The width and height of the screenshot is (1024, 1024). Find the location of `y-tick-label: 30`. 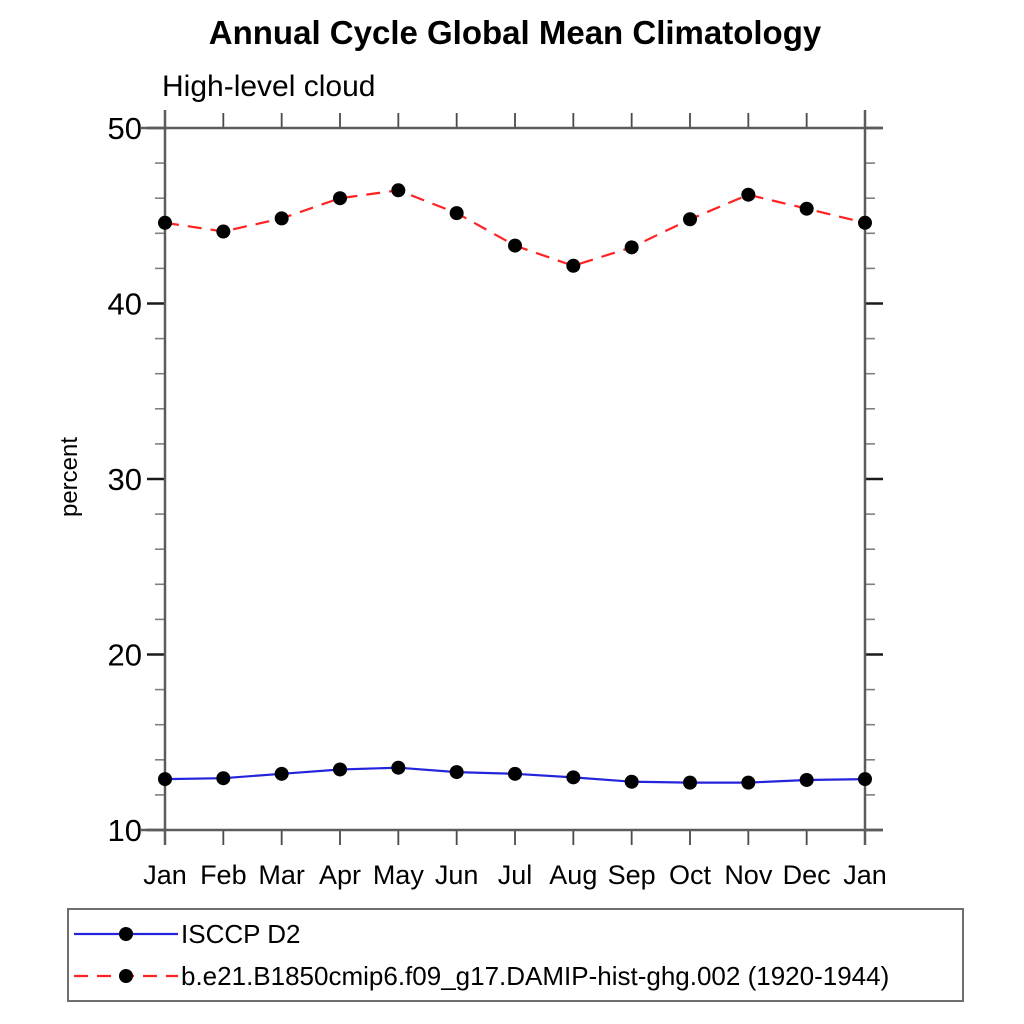

y-tick-label: 30 is located at coordinates (125, 479).